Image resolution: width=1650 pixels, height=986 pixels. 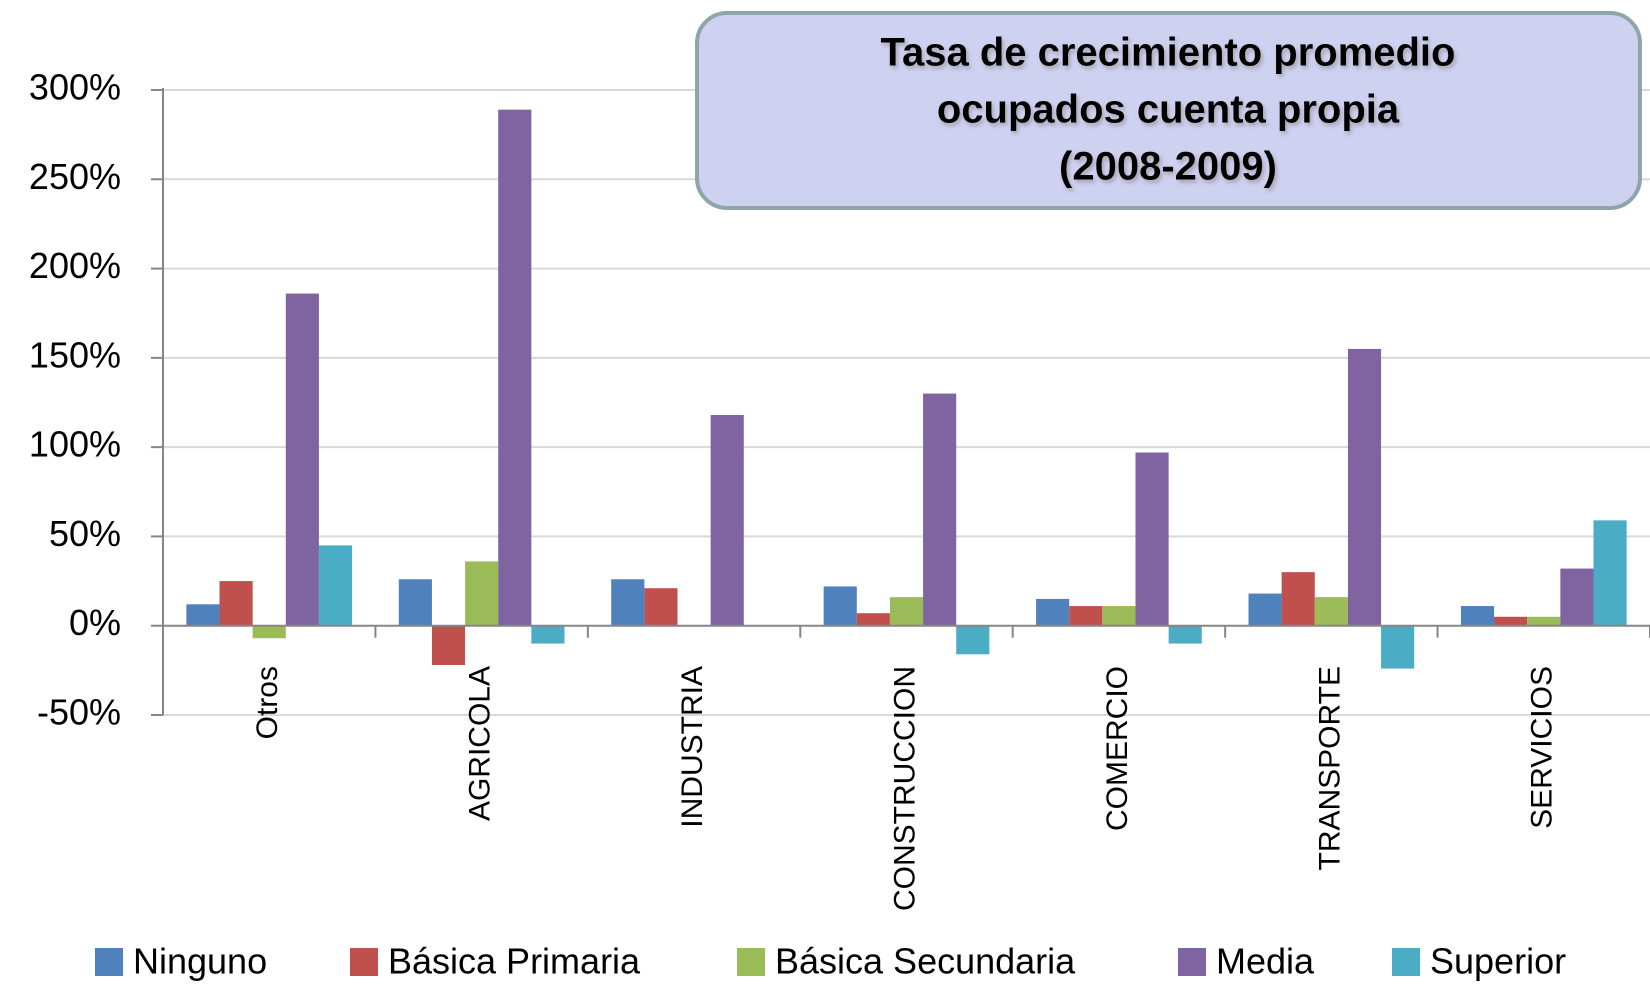 I want to click on x-tick-label: CONSTRUCCION, so click(x=904, y=788).